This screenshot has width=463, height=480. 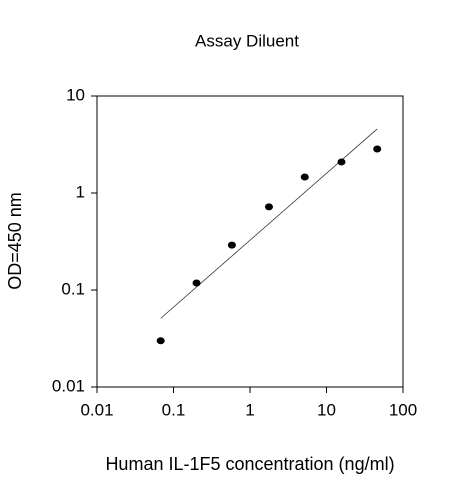 I want to click on y-tick-label: 0.01, so click(x=68, y=385).